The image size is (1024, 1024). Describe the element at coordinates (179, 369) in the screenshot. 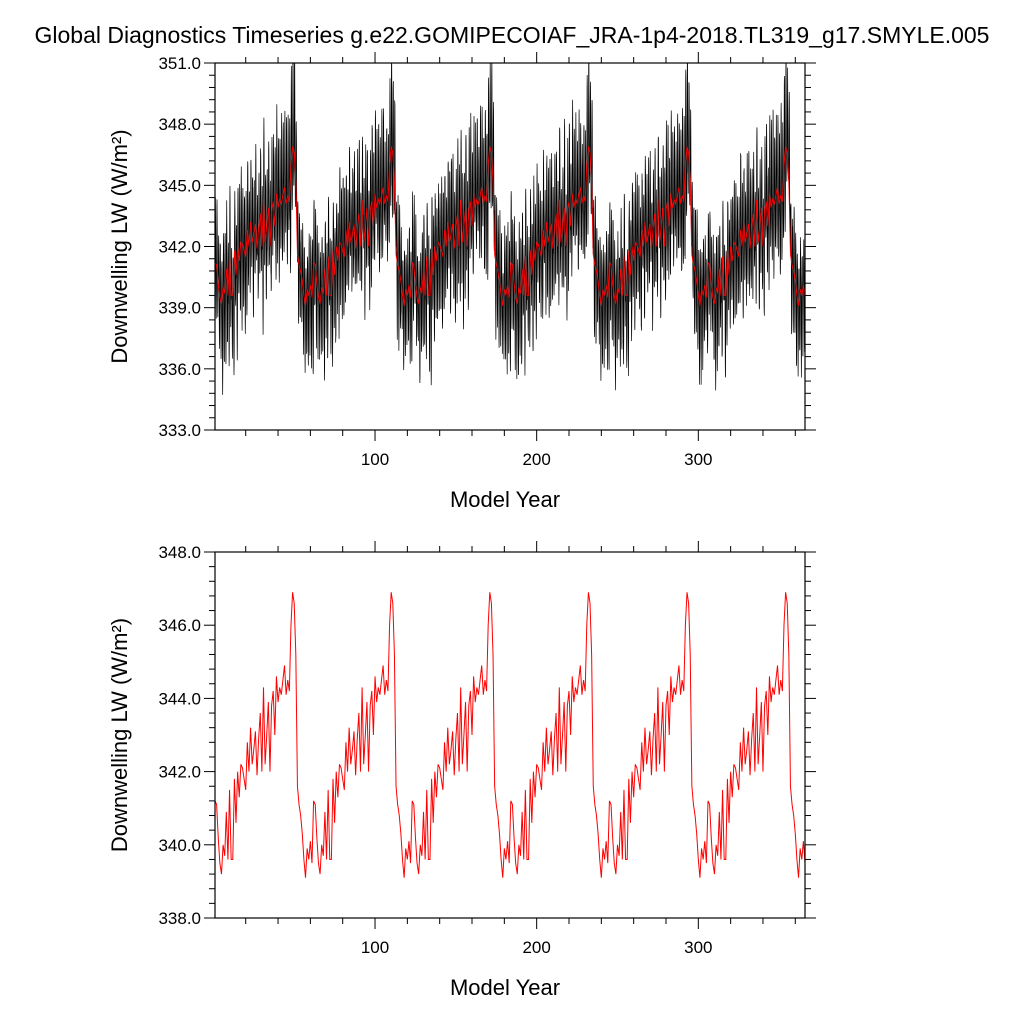

I see `y-tick-label: 336.0` at that location.